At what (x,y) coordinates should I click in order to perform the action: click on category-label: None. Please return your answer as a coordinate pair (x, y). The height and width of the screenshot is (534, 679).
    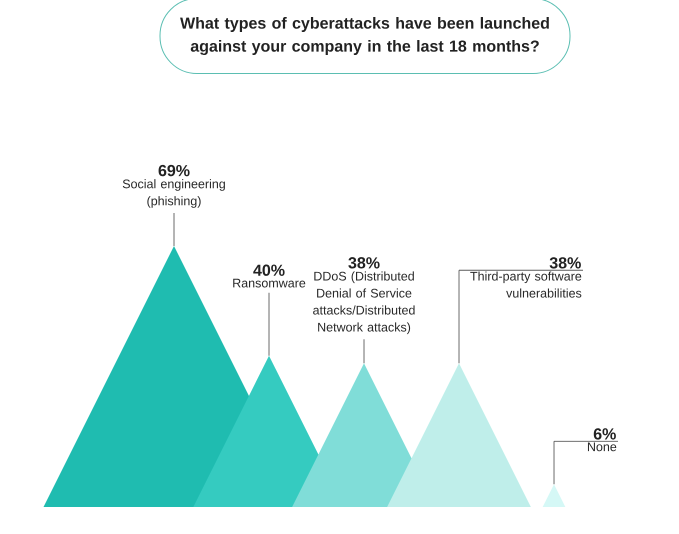
    Looking at the image, I should click on (602, 447).